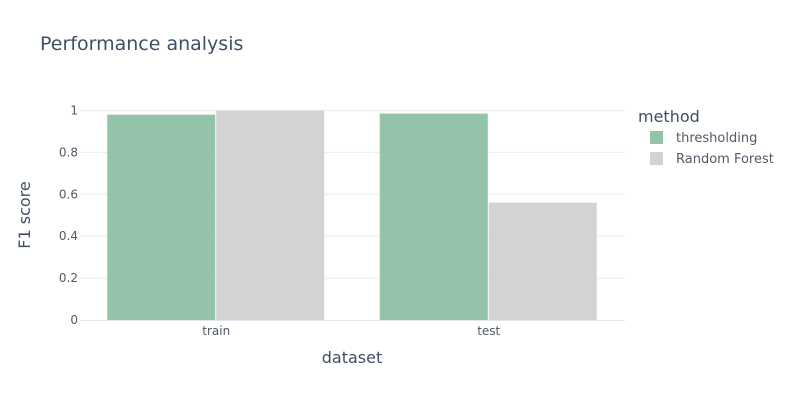 This screenshot has height=400, width=800. I want to click on x-tick-label: train, so click(216, 331).